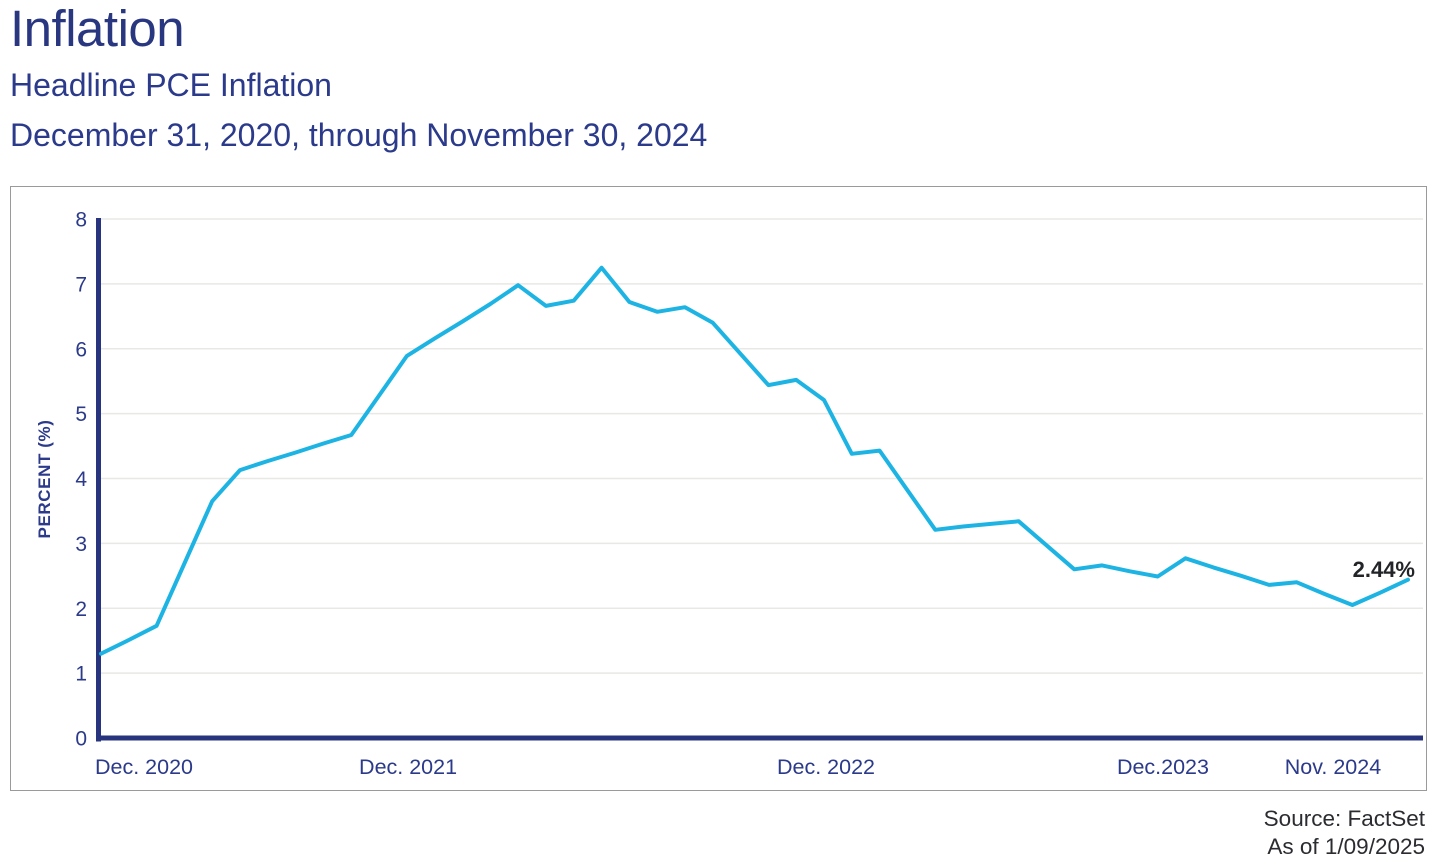 Image resolution: width=1440 pixels, height=865 pixels. Describe the element at coordinates (1344, 818) in the screenshot. I see `source-label: Source: FactSet` at that location.